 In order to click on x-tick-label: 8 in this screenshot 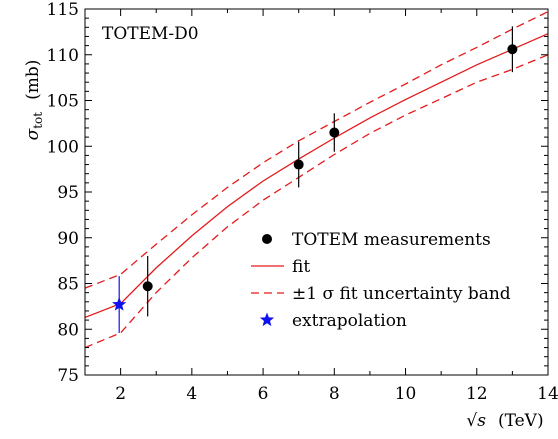, I will do `click(334, 394)`.